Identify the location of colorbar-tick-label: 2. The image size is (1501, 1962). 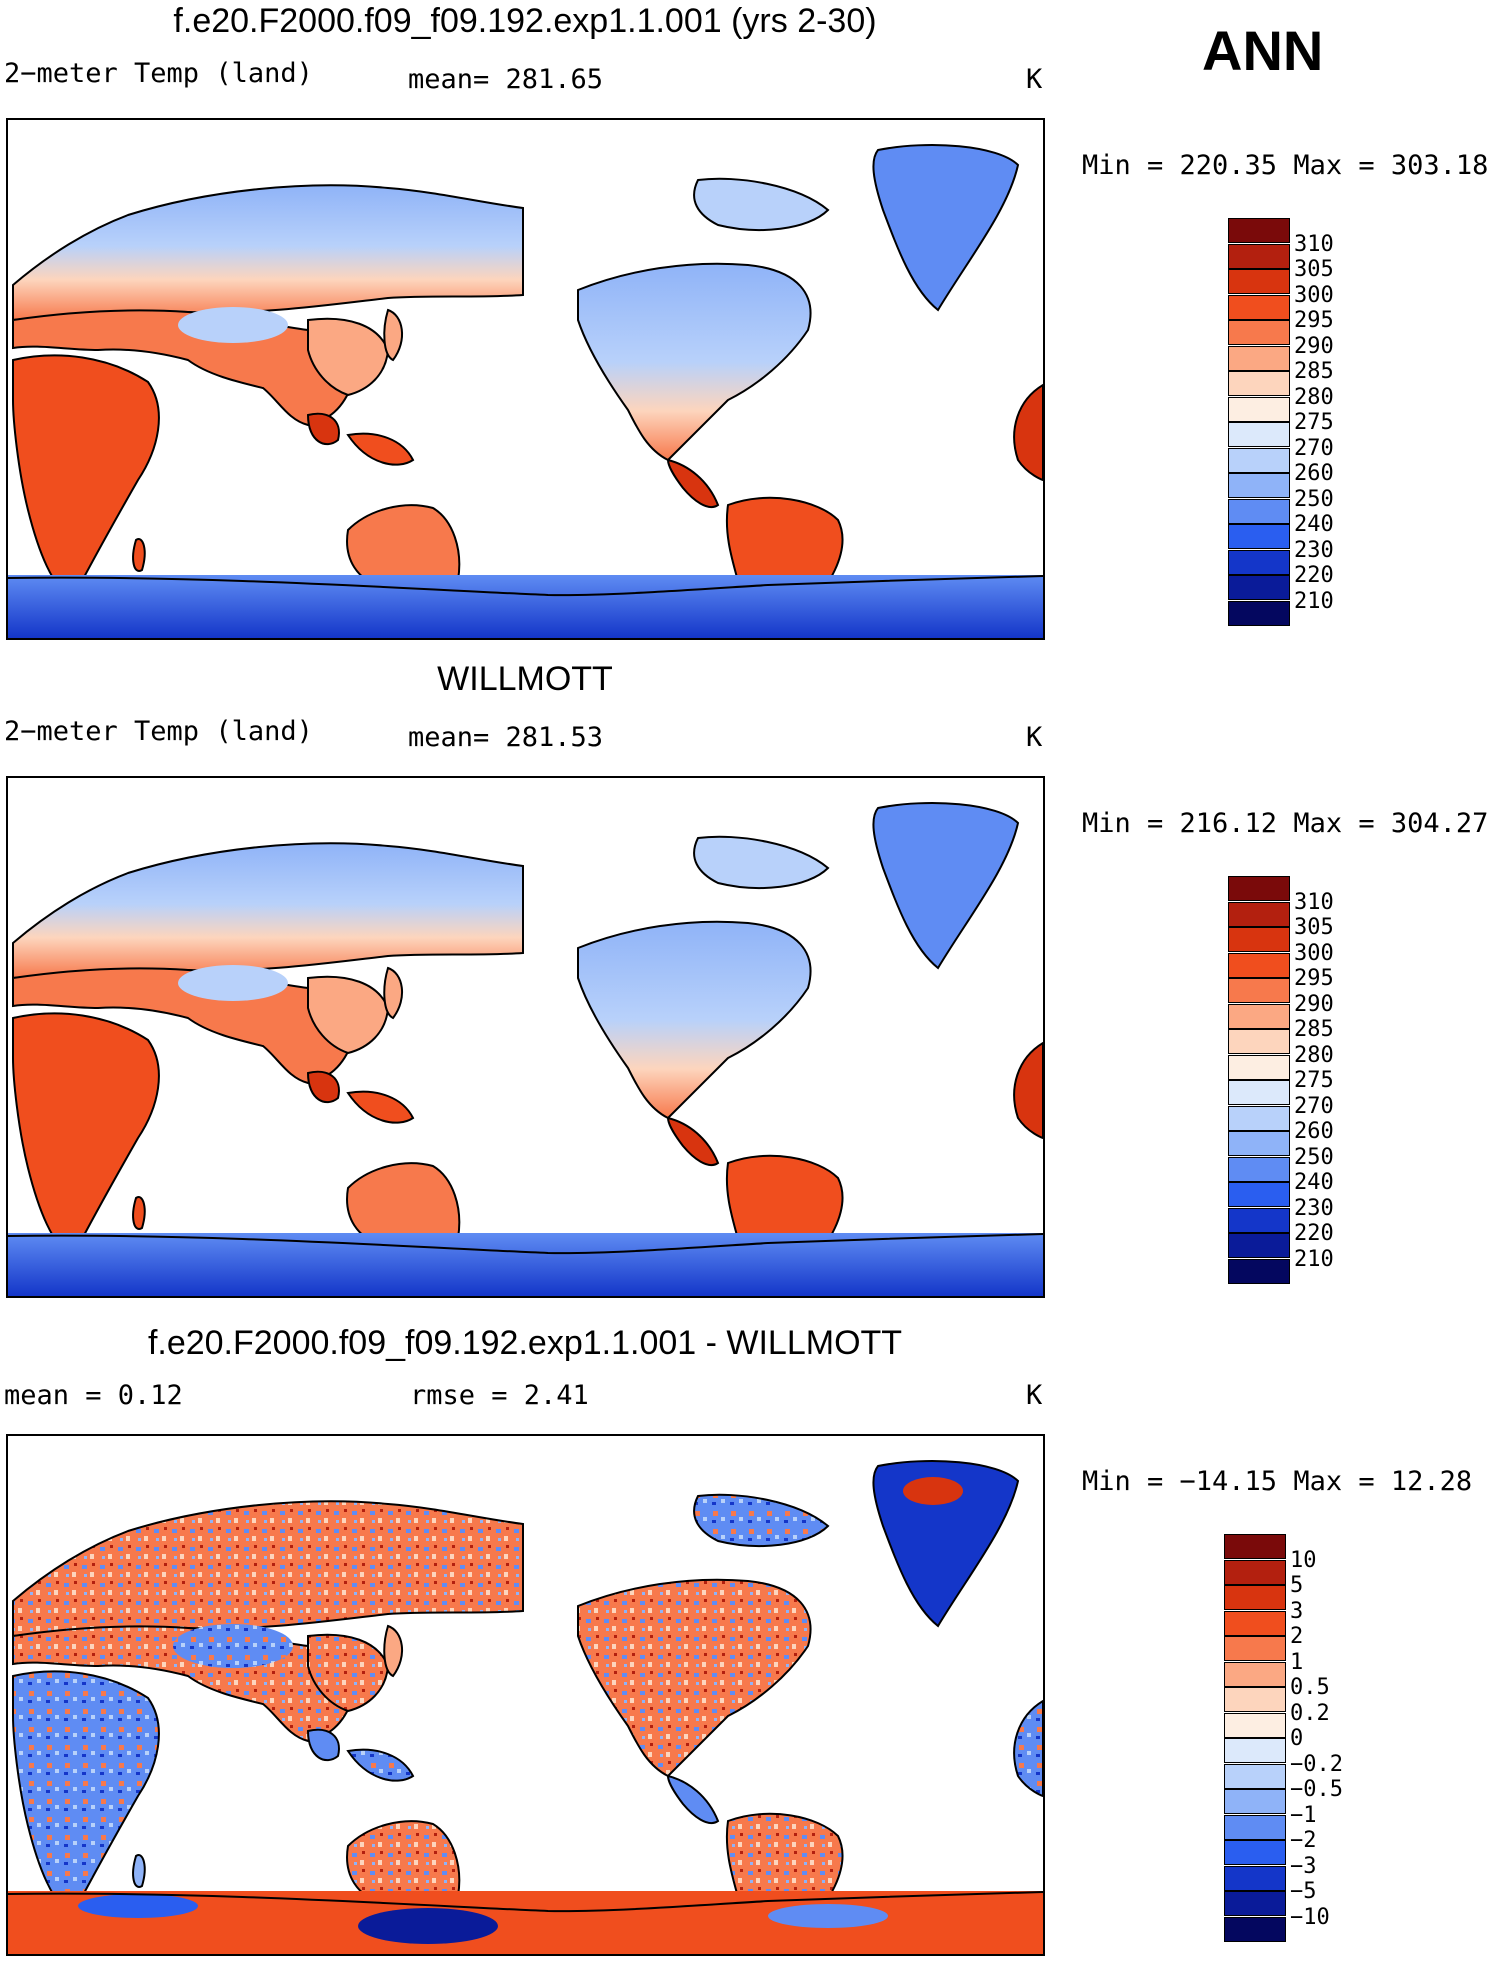
(1297, 1636).